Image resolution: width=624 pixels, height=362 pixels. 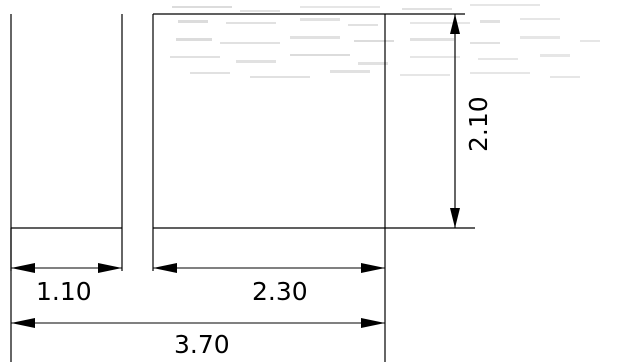 What do you see at coordinates (280, 291) in the screenshot?
I see `right-width-label: 2.30` at bounding box center [280, 291].